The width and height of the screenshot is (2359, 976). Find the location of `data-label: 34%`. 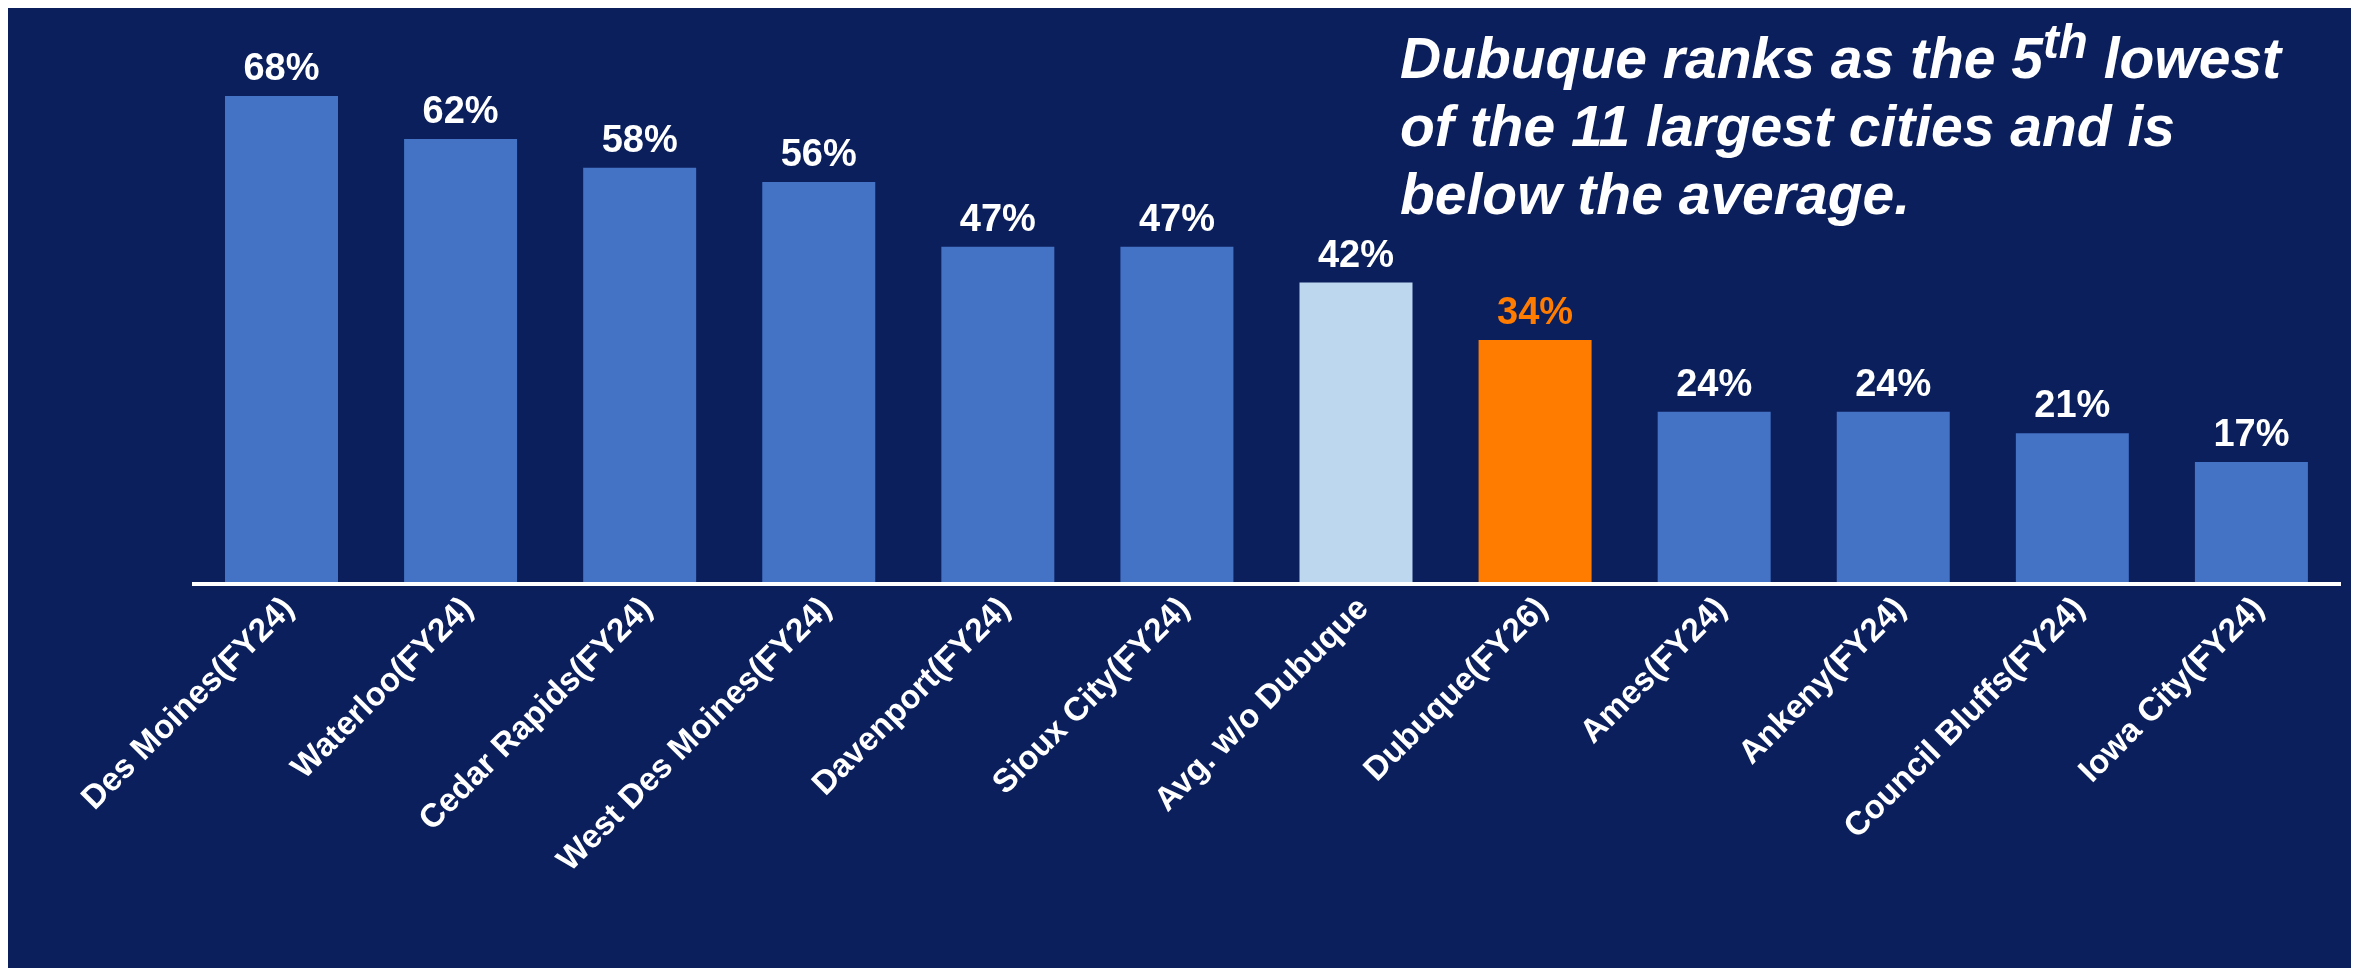

data-label: 34% is located at coordinates (1535, 311).